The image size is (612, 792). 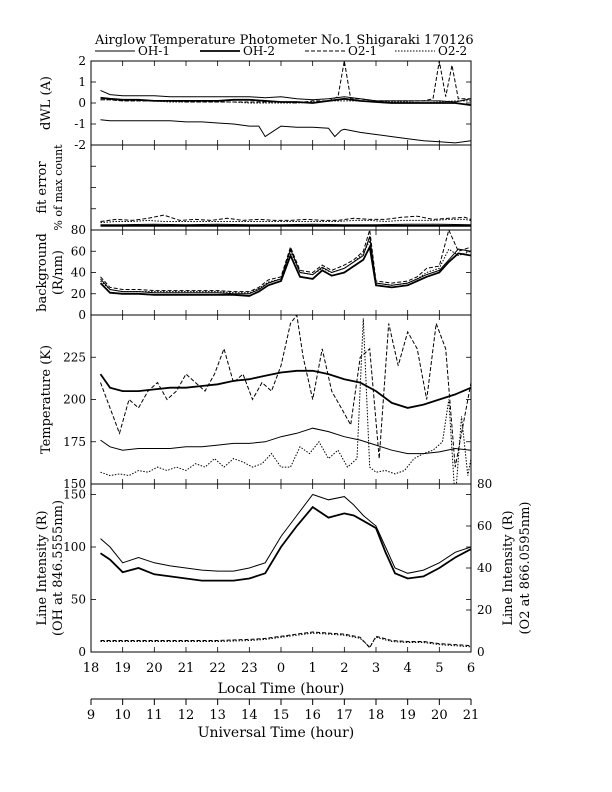 I want to click on local-tick-label: 23, so click(x=249, y=668).